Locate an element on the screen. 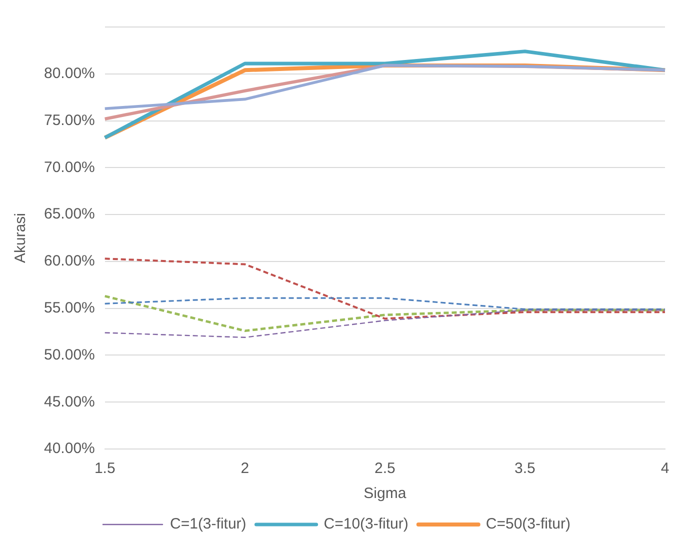 This screenshot has width=689, height=550. x-axis-title: Sigma is located at coordinates (385, 493).